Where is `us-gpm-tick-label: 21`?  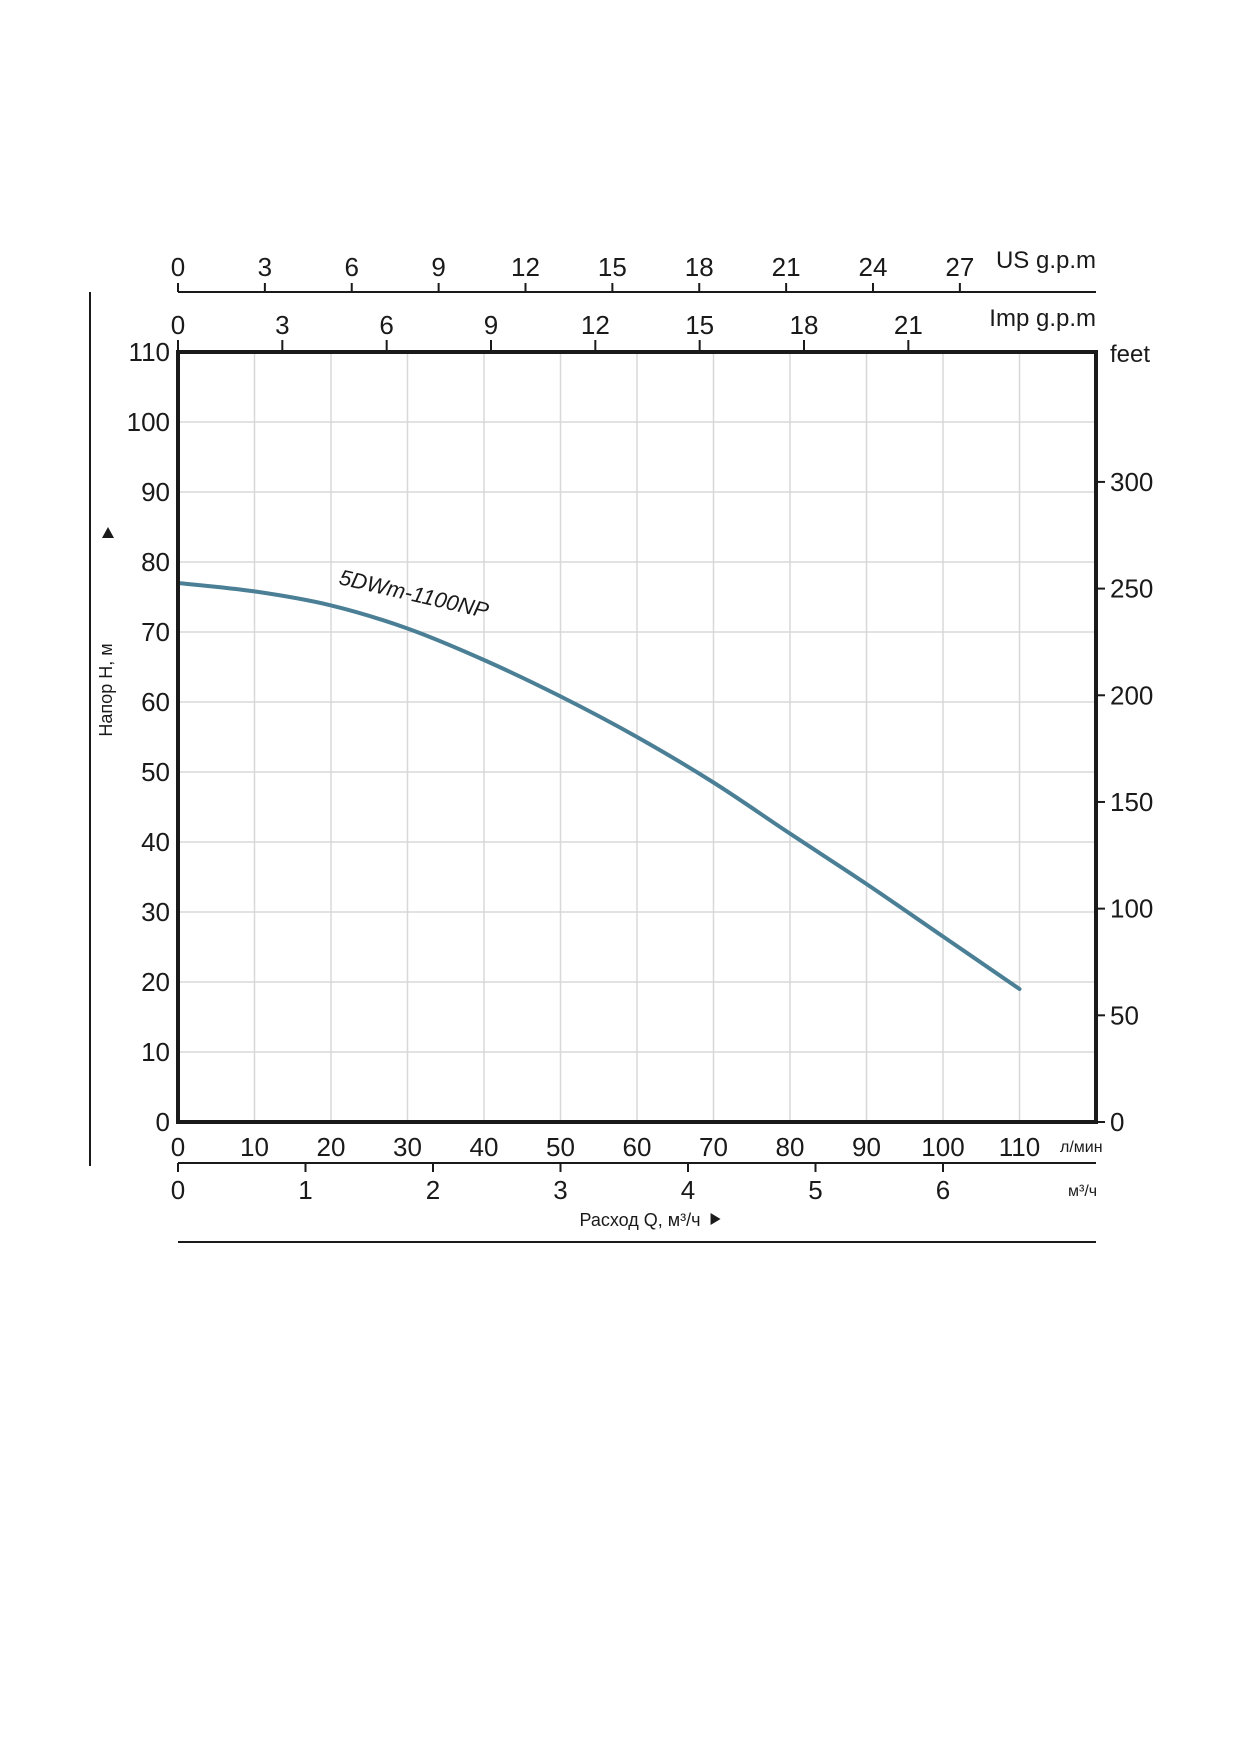
us-gpm-tick-label: 21 is located at coordinates (786, 267).